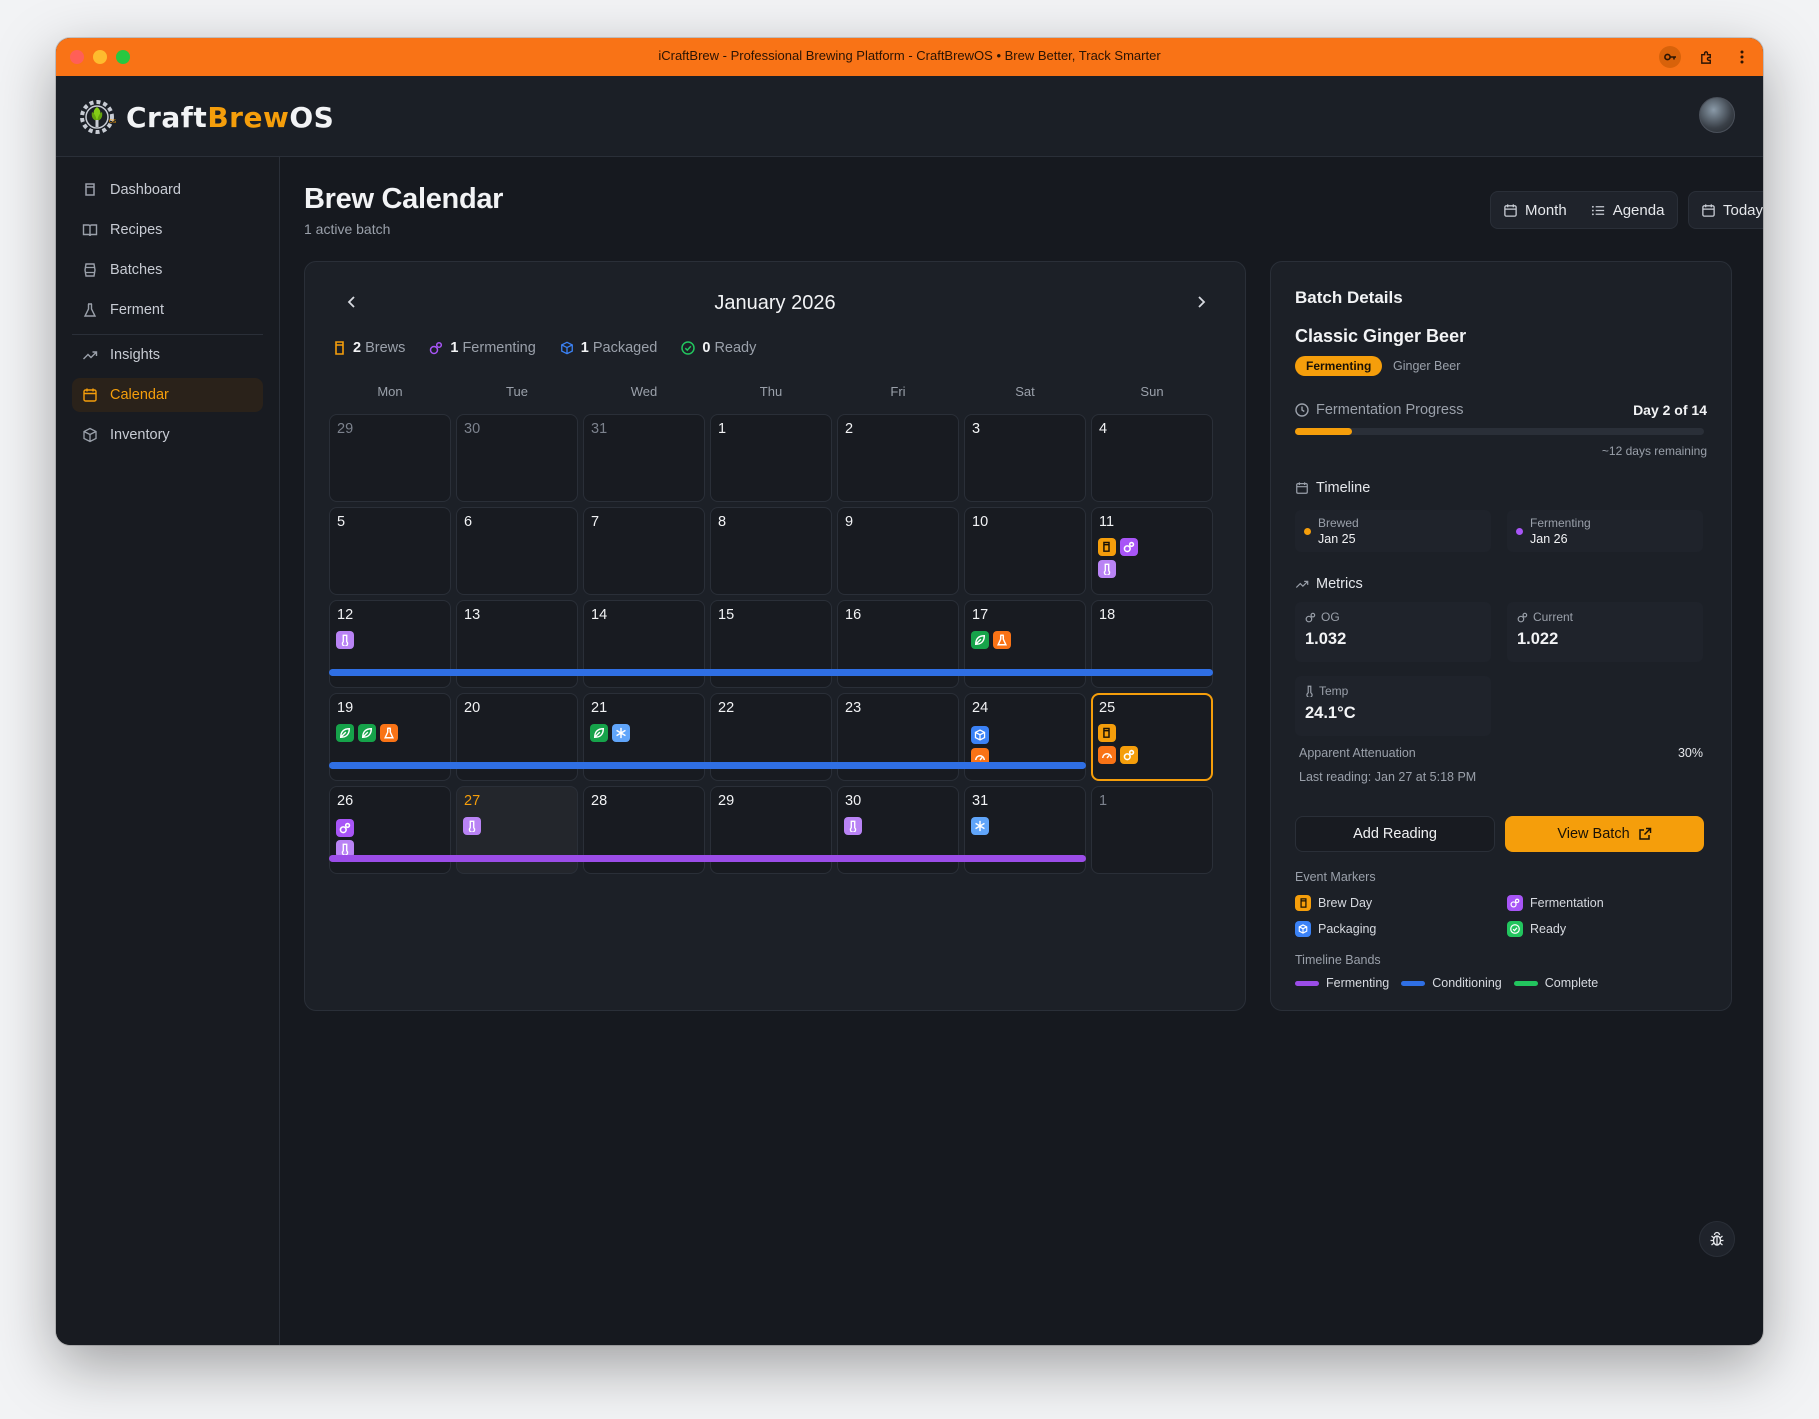  Describe the element at coordinates (123, 57) in the screenshot. I see `maximize-window-button` at that location.